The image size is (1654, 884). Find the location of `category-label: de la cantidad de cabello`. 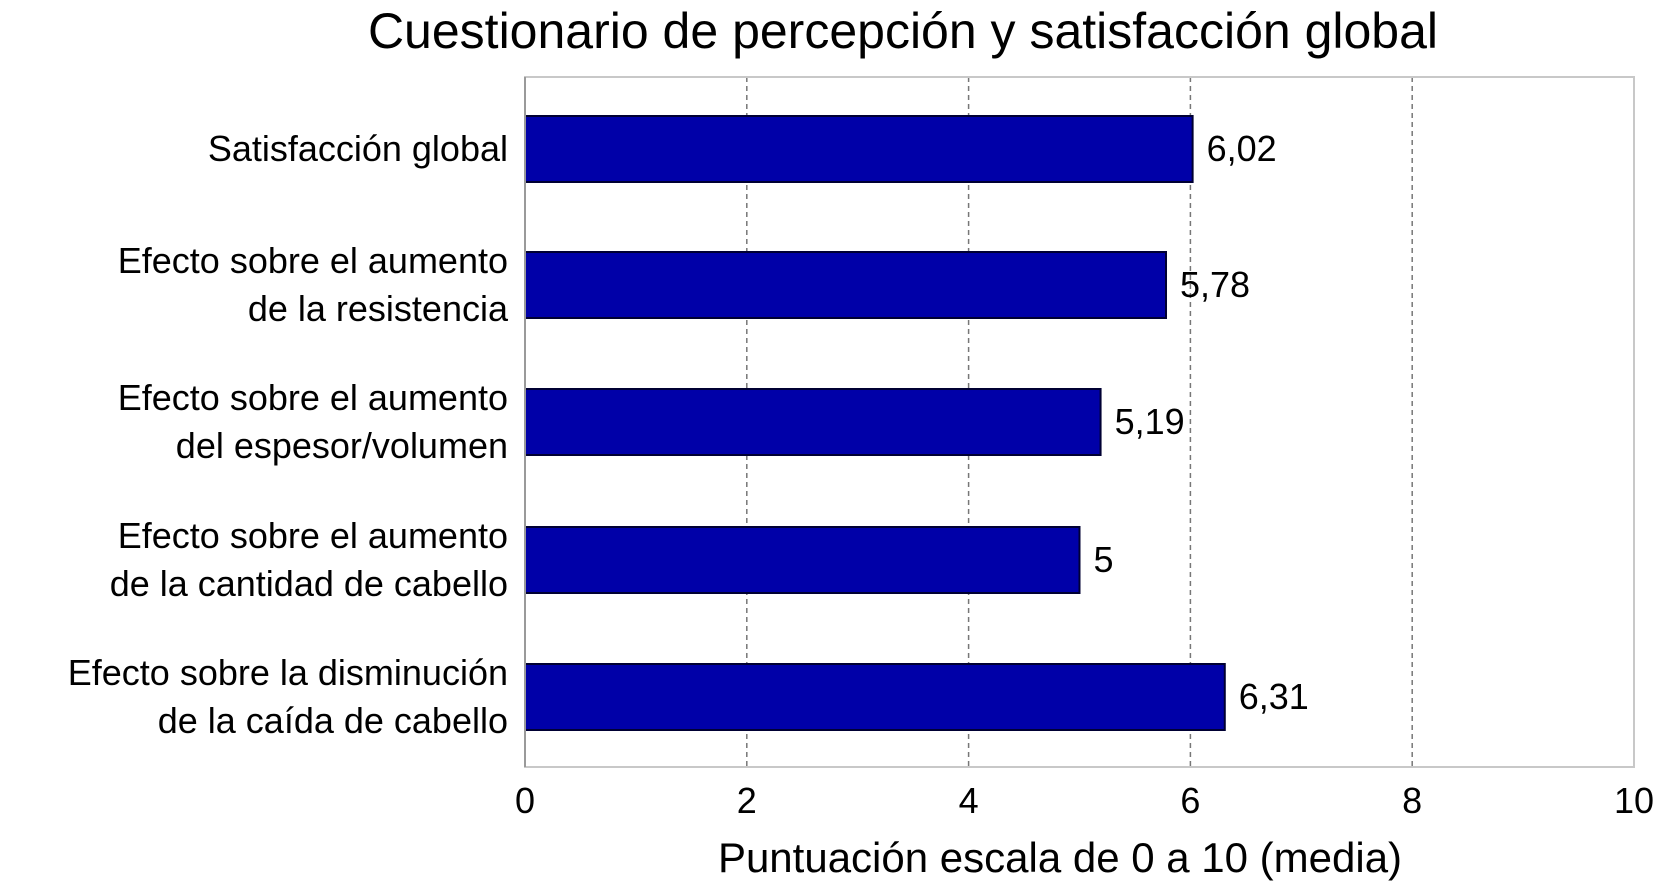

category-label: de la cantidad de cabello is located at coordinates (309, 583).